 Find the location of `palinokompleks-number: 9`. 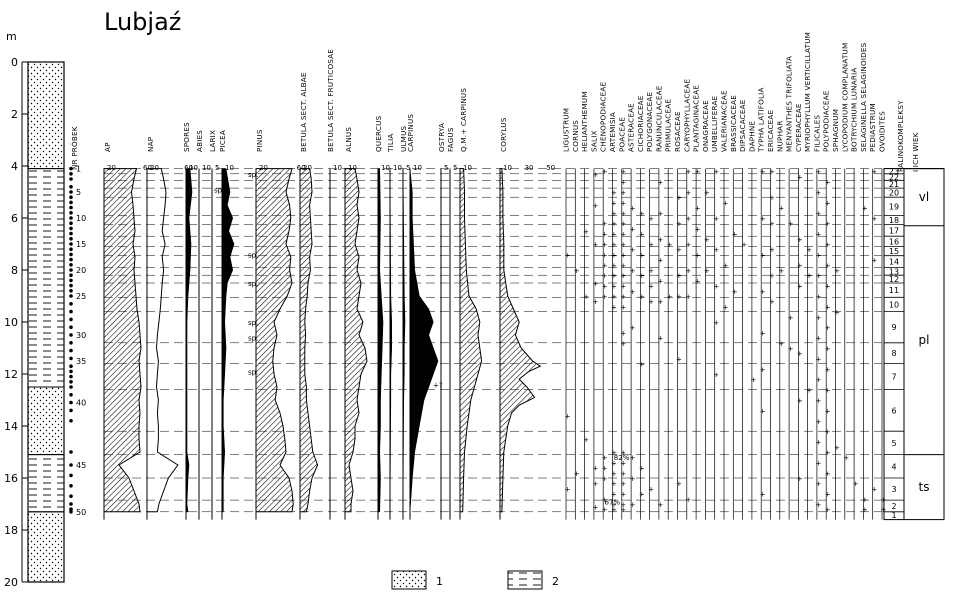

palinokompleks-number: 9 is located at coordinates (893, 327).